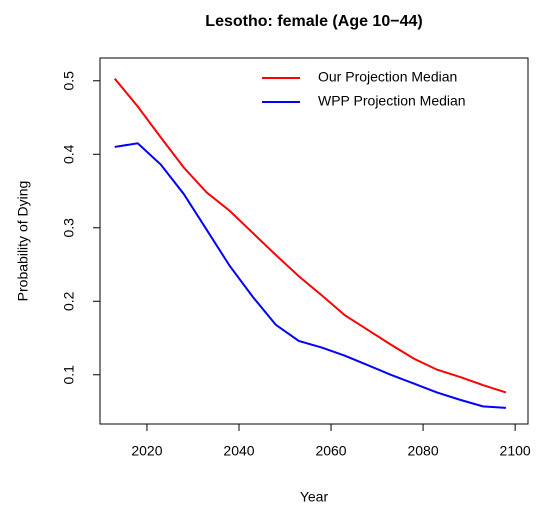 This screenshot has height=510, width=545. I want to click on y-tick-label: 0.4, so click(69, 154).